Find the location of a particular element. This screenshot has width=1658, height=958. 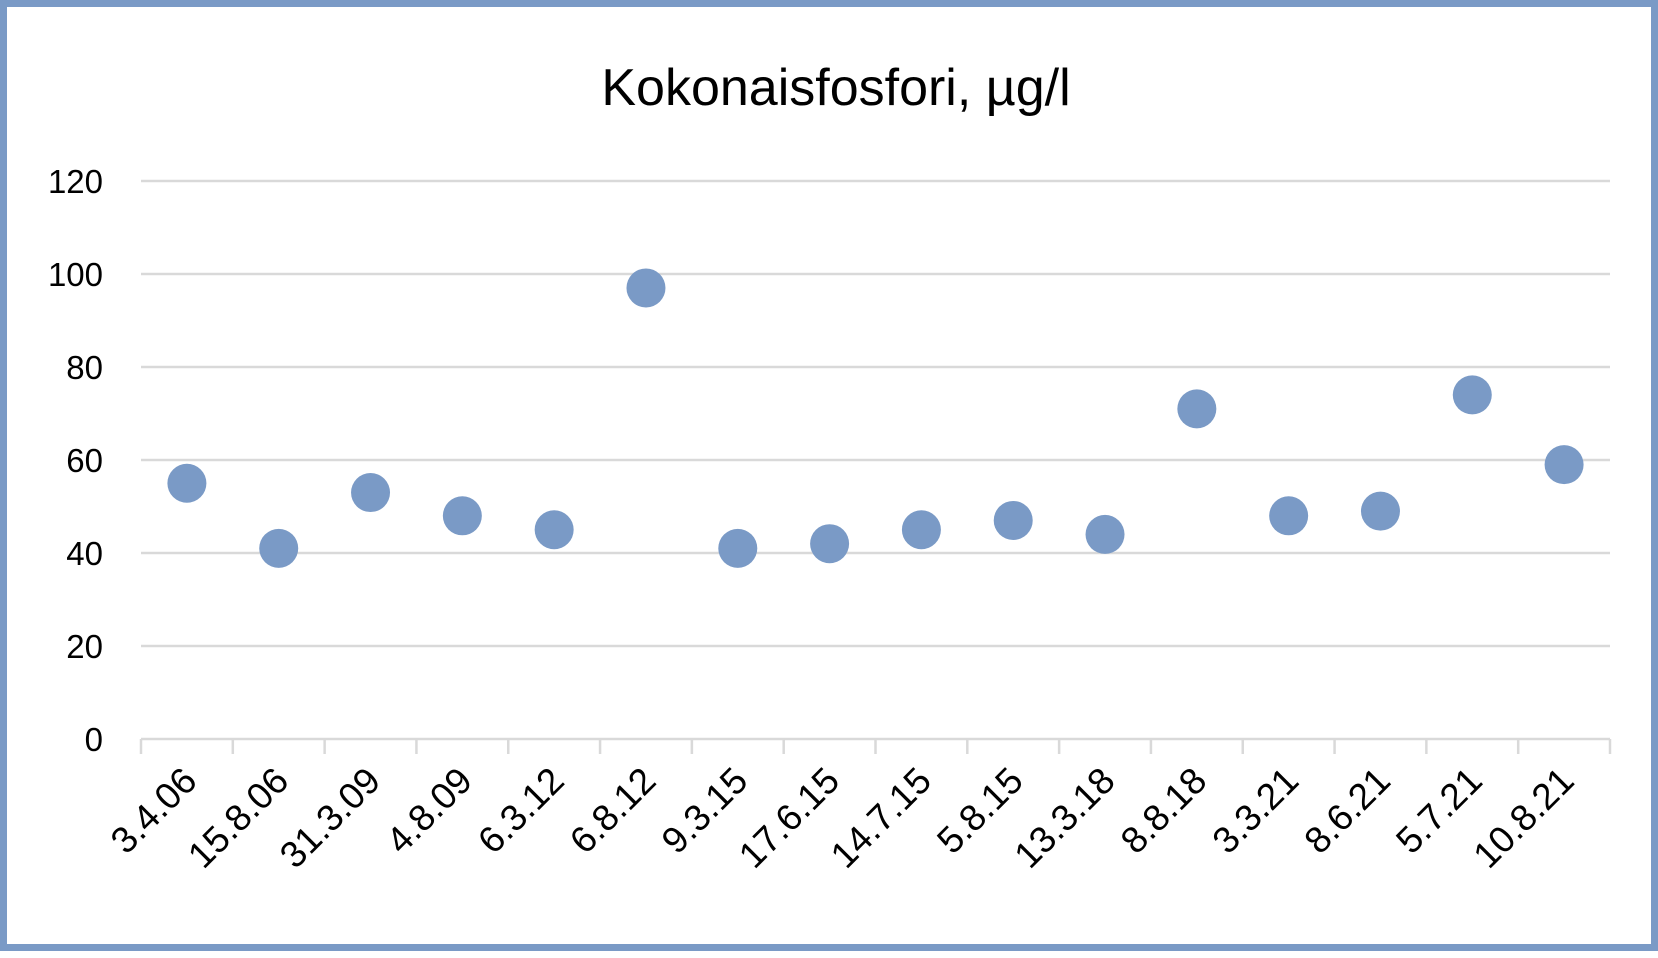

y-tick-label: 80 is located at coordinates (84, 367).